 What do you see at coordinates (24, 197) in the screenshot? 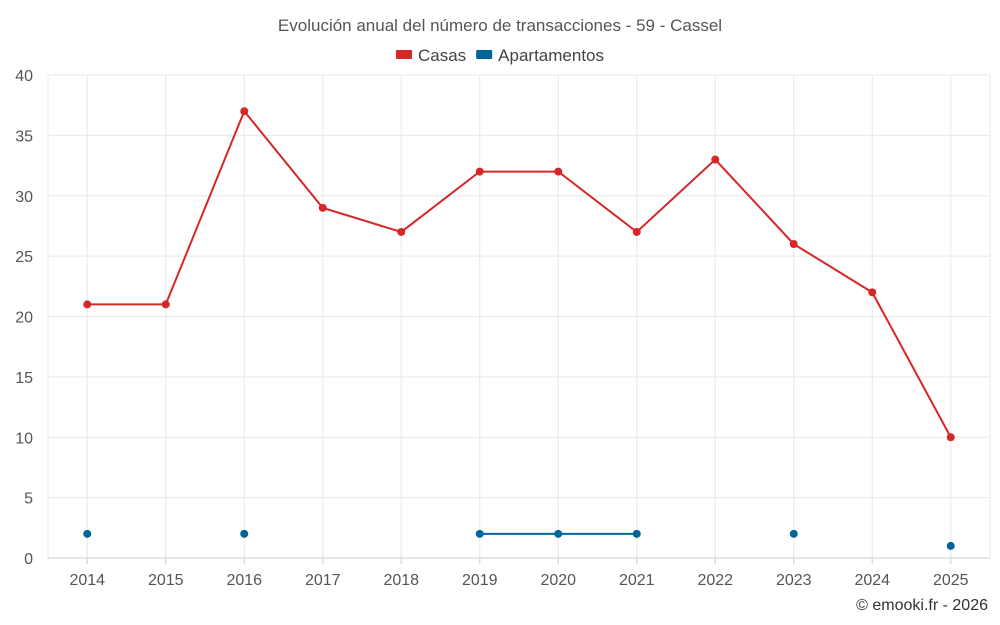
I see `y-tick-label: 30` at bounding box center [24, 197].